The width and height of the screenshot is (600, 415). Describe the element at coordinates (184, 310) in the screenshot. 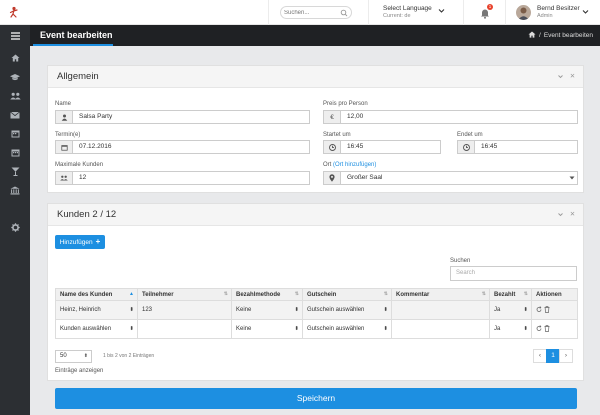

I see `participants-cell: 123` at that location.